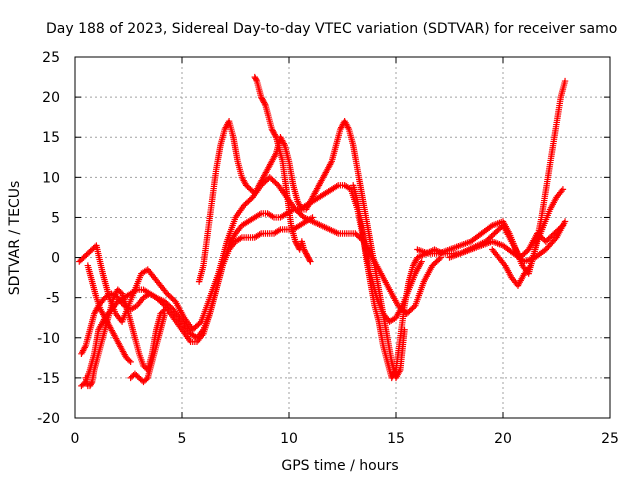  I want to click on series-track-h, so click(282, 169).